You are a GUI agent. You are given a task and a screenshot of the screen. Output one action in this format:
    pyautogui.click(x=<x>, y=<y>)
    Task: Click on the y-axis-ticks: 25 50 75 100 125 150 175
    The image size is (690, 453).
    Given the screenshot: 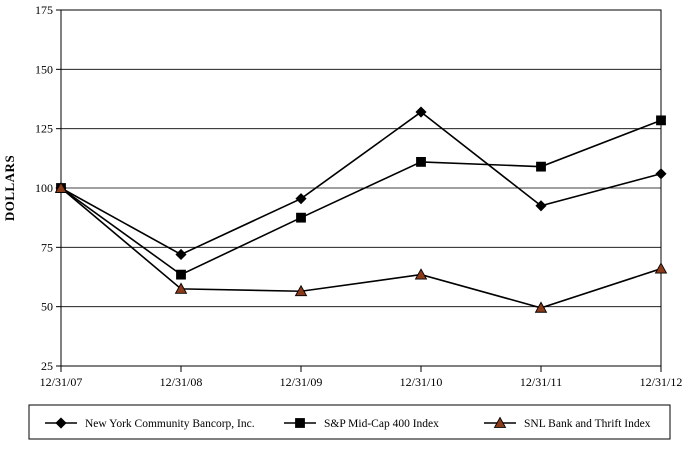 What is the action you would take?
    pyautogui.click(x=48, y=188)
    